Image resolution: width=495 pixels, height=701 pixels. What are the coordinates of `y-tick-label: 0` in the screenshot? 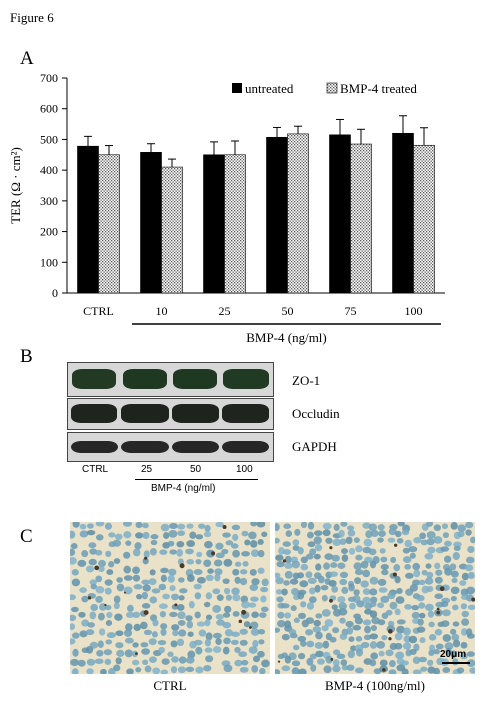 It's located at (55, 293).